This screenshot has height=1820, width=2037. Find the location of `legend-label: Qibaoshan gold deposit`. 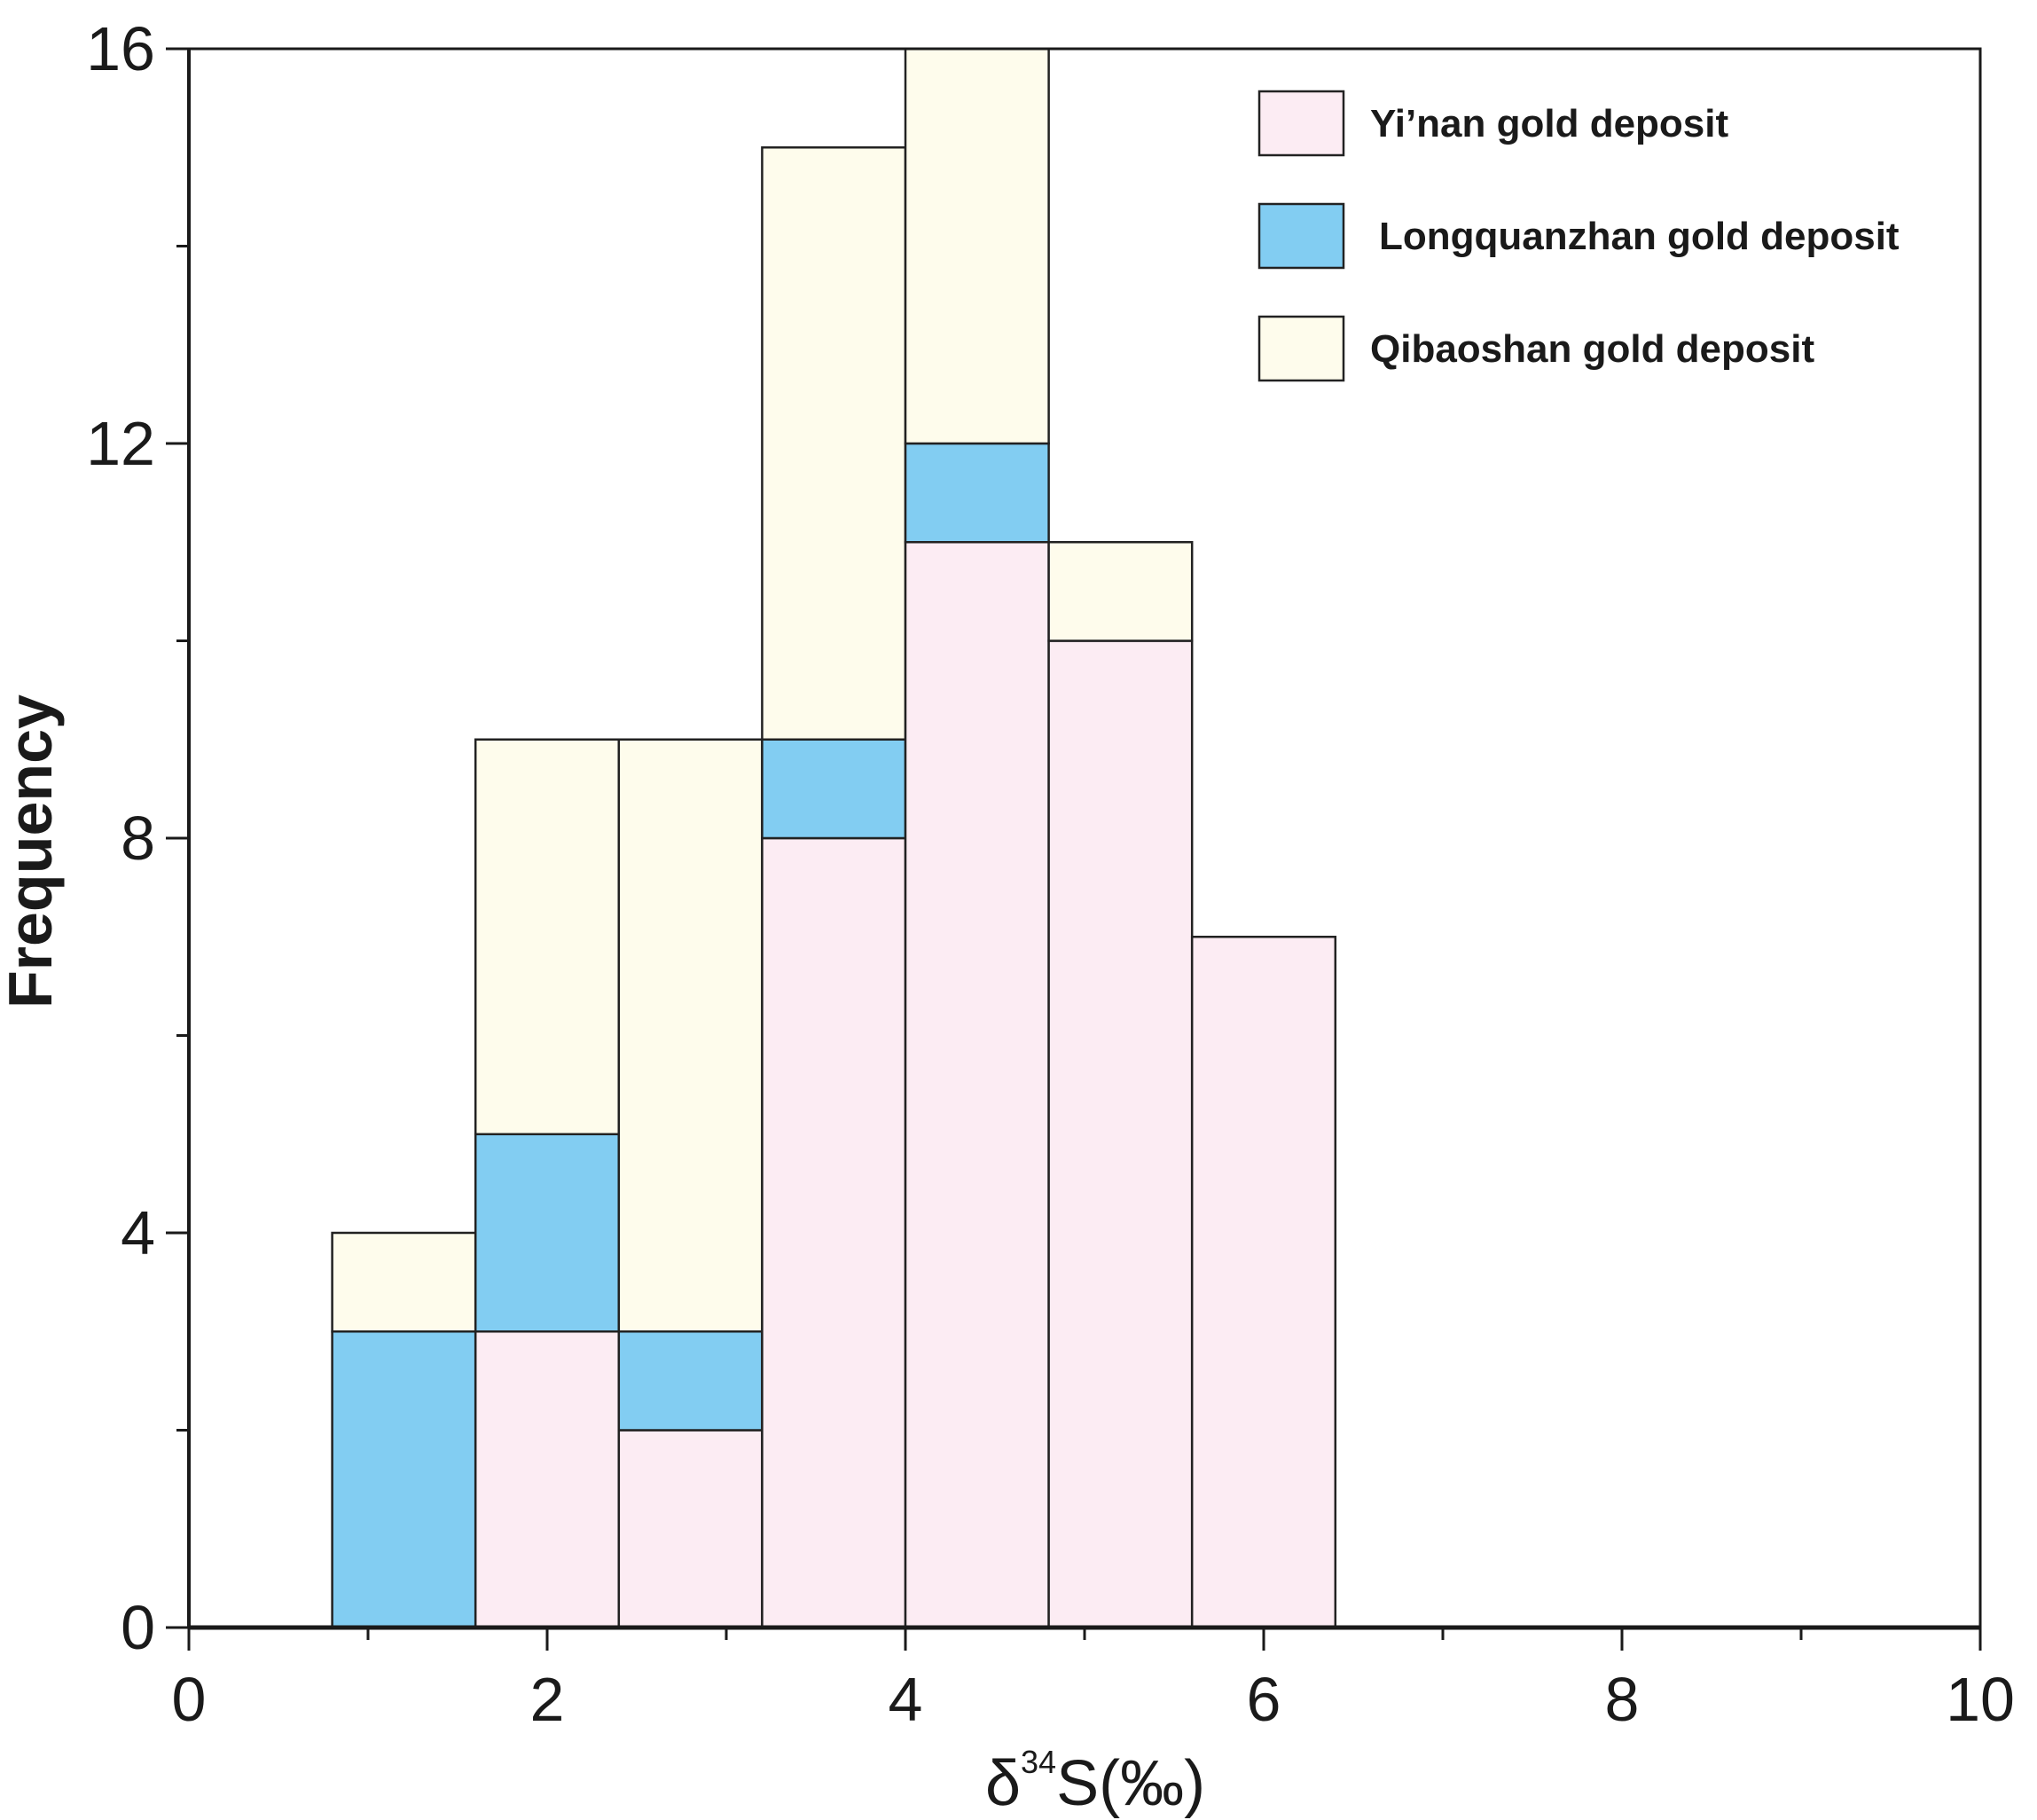

legend-label: Qibaoshan gold deposit is located at coordinates (1592, 349).